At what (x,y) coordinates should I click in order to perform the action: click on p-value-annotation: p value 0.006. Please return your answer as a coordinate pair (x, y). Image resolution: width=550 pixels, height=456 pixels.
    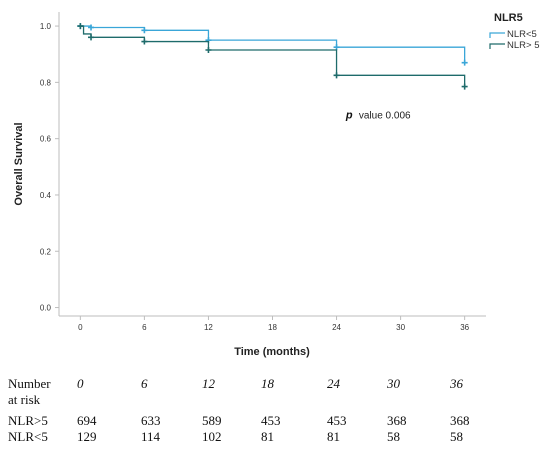
    Looking at the image, I should click on (378, 116).